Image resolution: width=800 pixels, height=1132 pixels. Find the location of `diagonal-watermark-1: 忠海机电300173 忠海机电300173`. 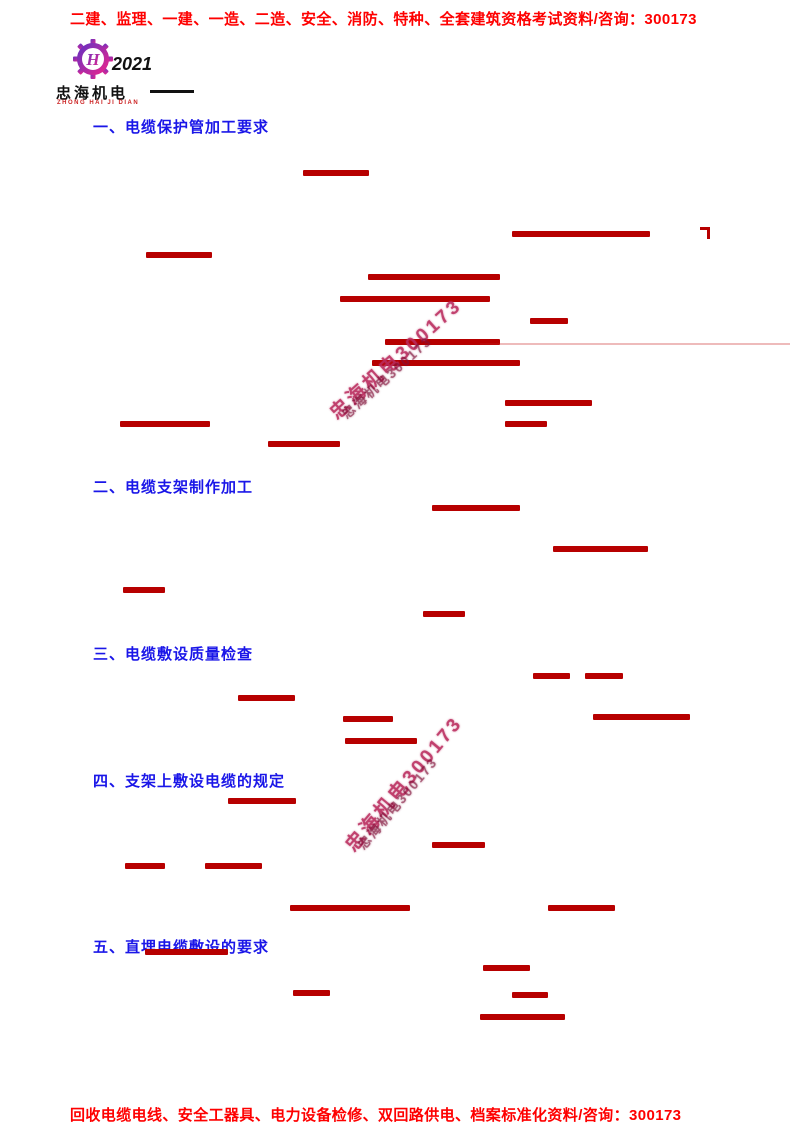

diagonal-watermark-1: 忠海机电300173 忠海机电300173 is located at coordinates (395, 357).